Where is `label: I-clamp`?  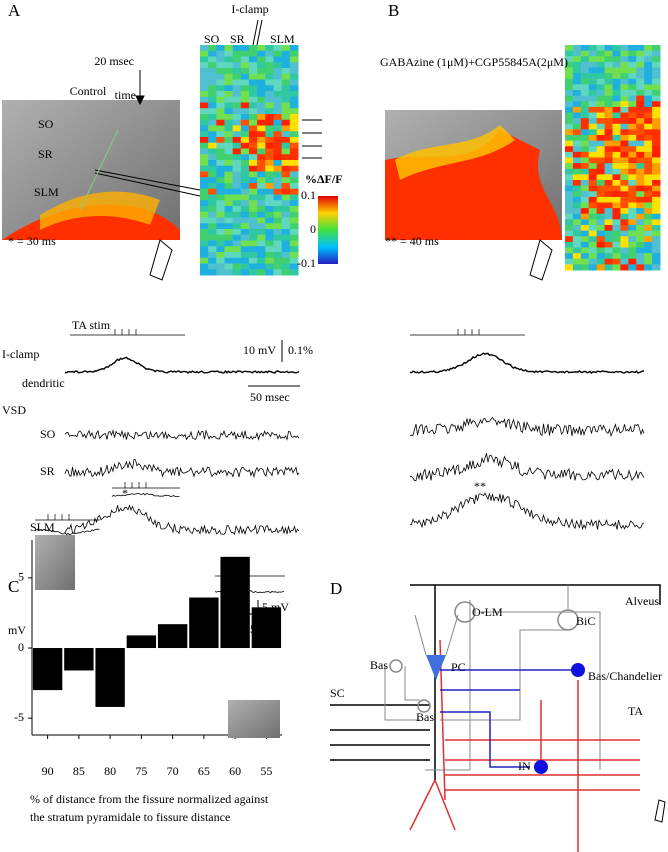
label: I-clamp is located at coordinates (20, 354).